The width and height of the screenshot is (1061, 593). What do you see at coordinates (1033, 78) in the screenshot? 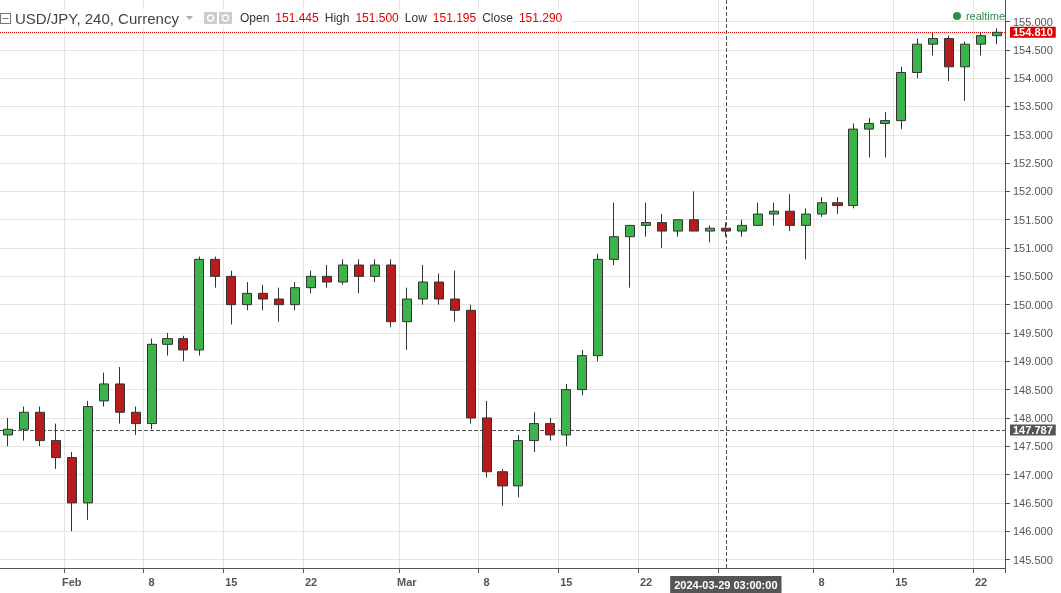
I see `y-tick-label: 154.000` at bounding box center [1033, 78].